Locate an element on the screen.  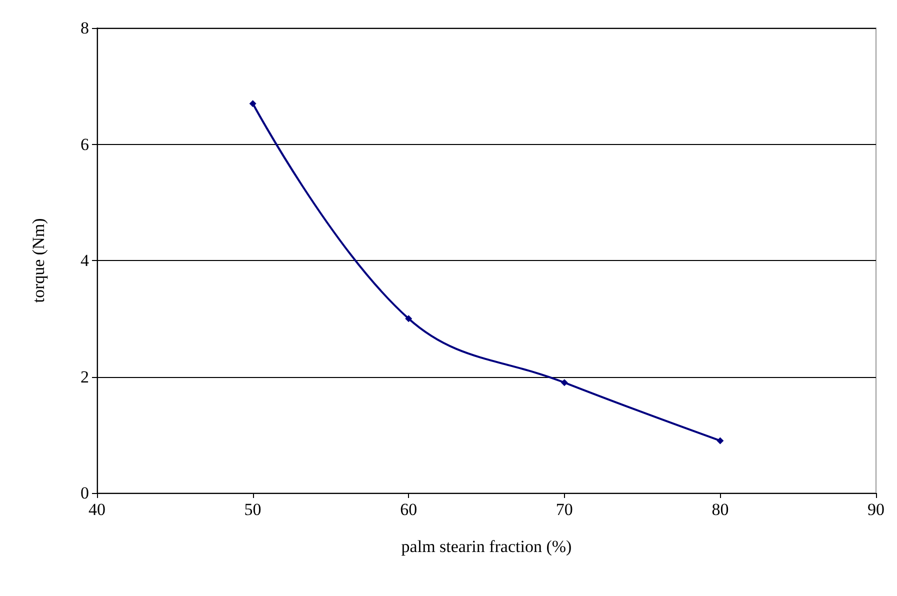
y-tick-label: 8 is located at coordinates (84, 28).